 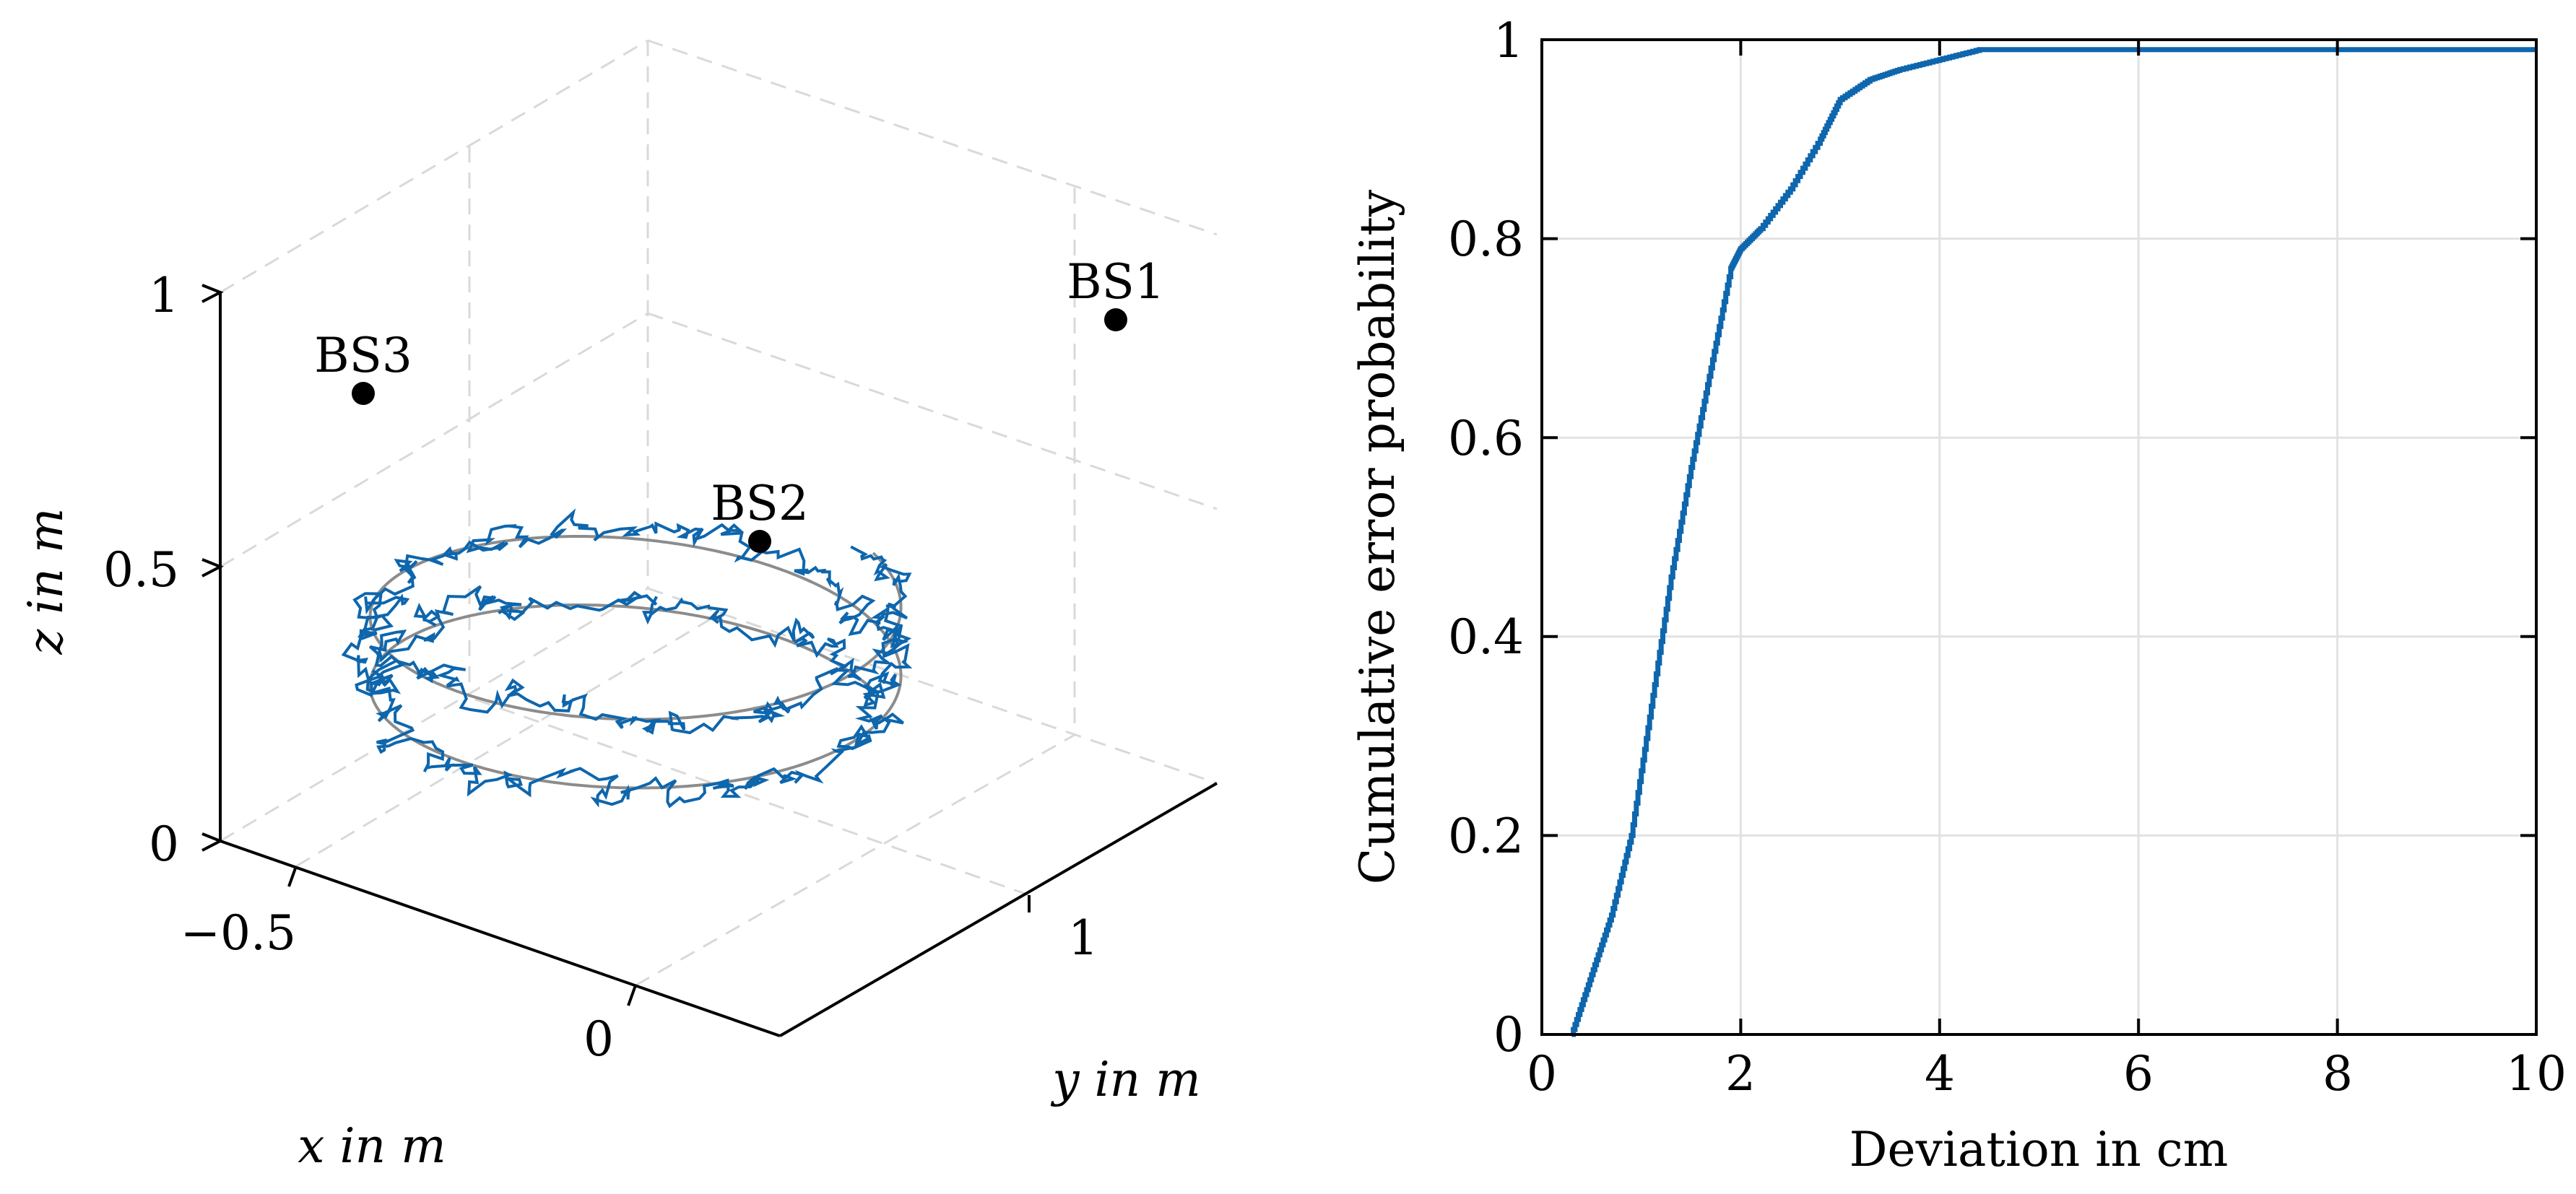 What do you see at coordinates (46, 581) in the screenshot?
I see `z-axis-label: z in m` at bounding box center [46, 581].